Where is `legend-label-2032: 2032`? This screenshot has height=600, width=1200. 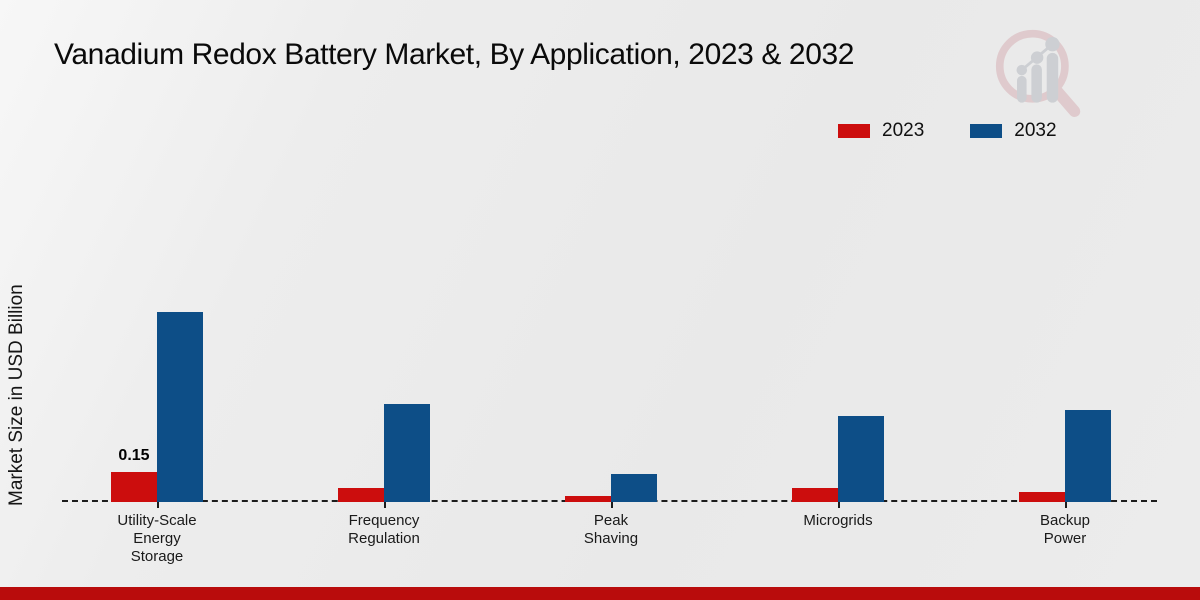 legend-label-2032: 2032 is located at coordinates (1035, 130).